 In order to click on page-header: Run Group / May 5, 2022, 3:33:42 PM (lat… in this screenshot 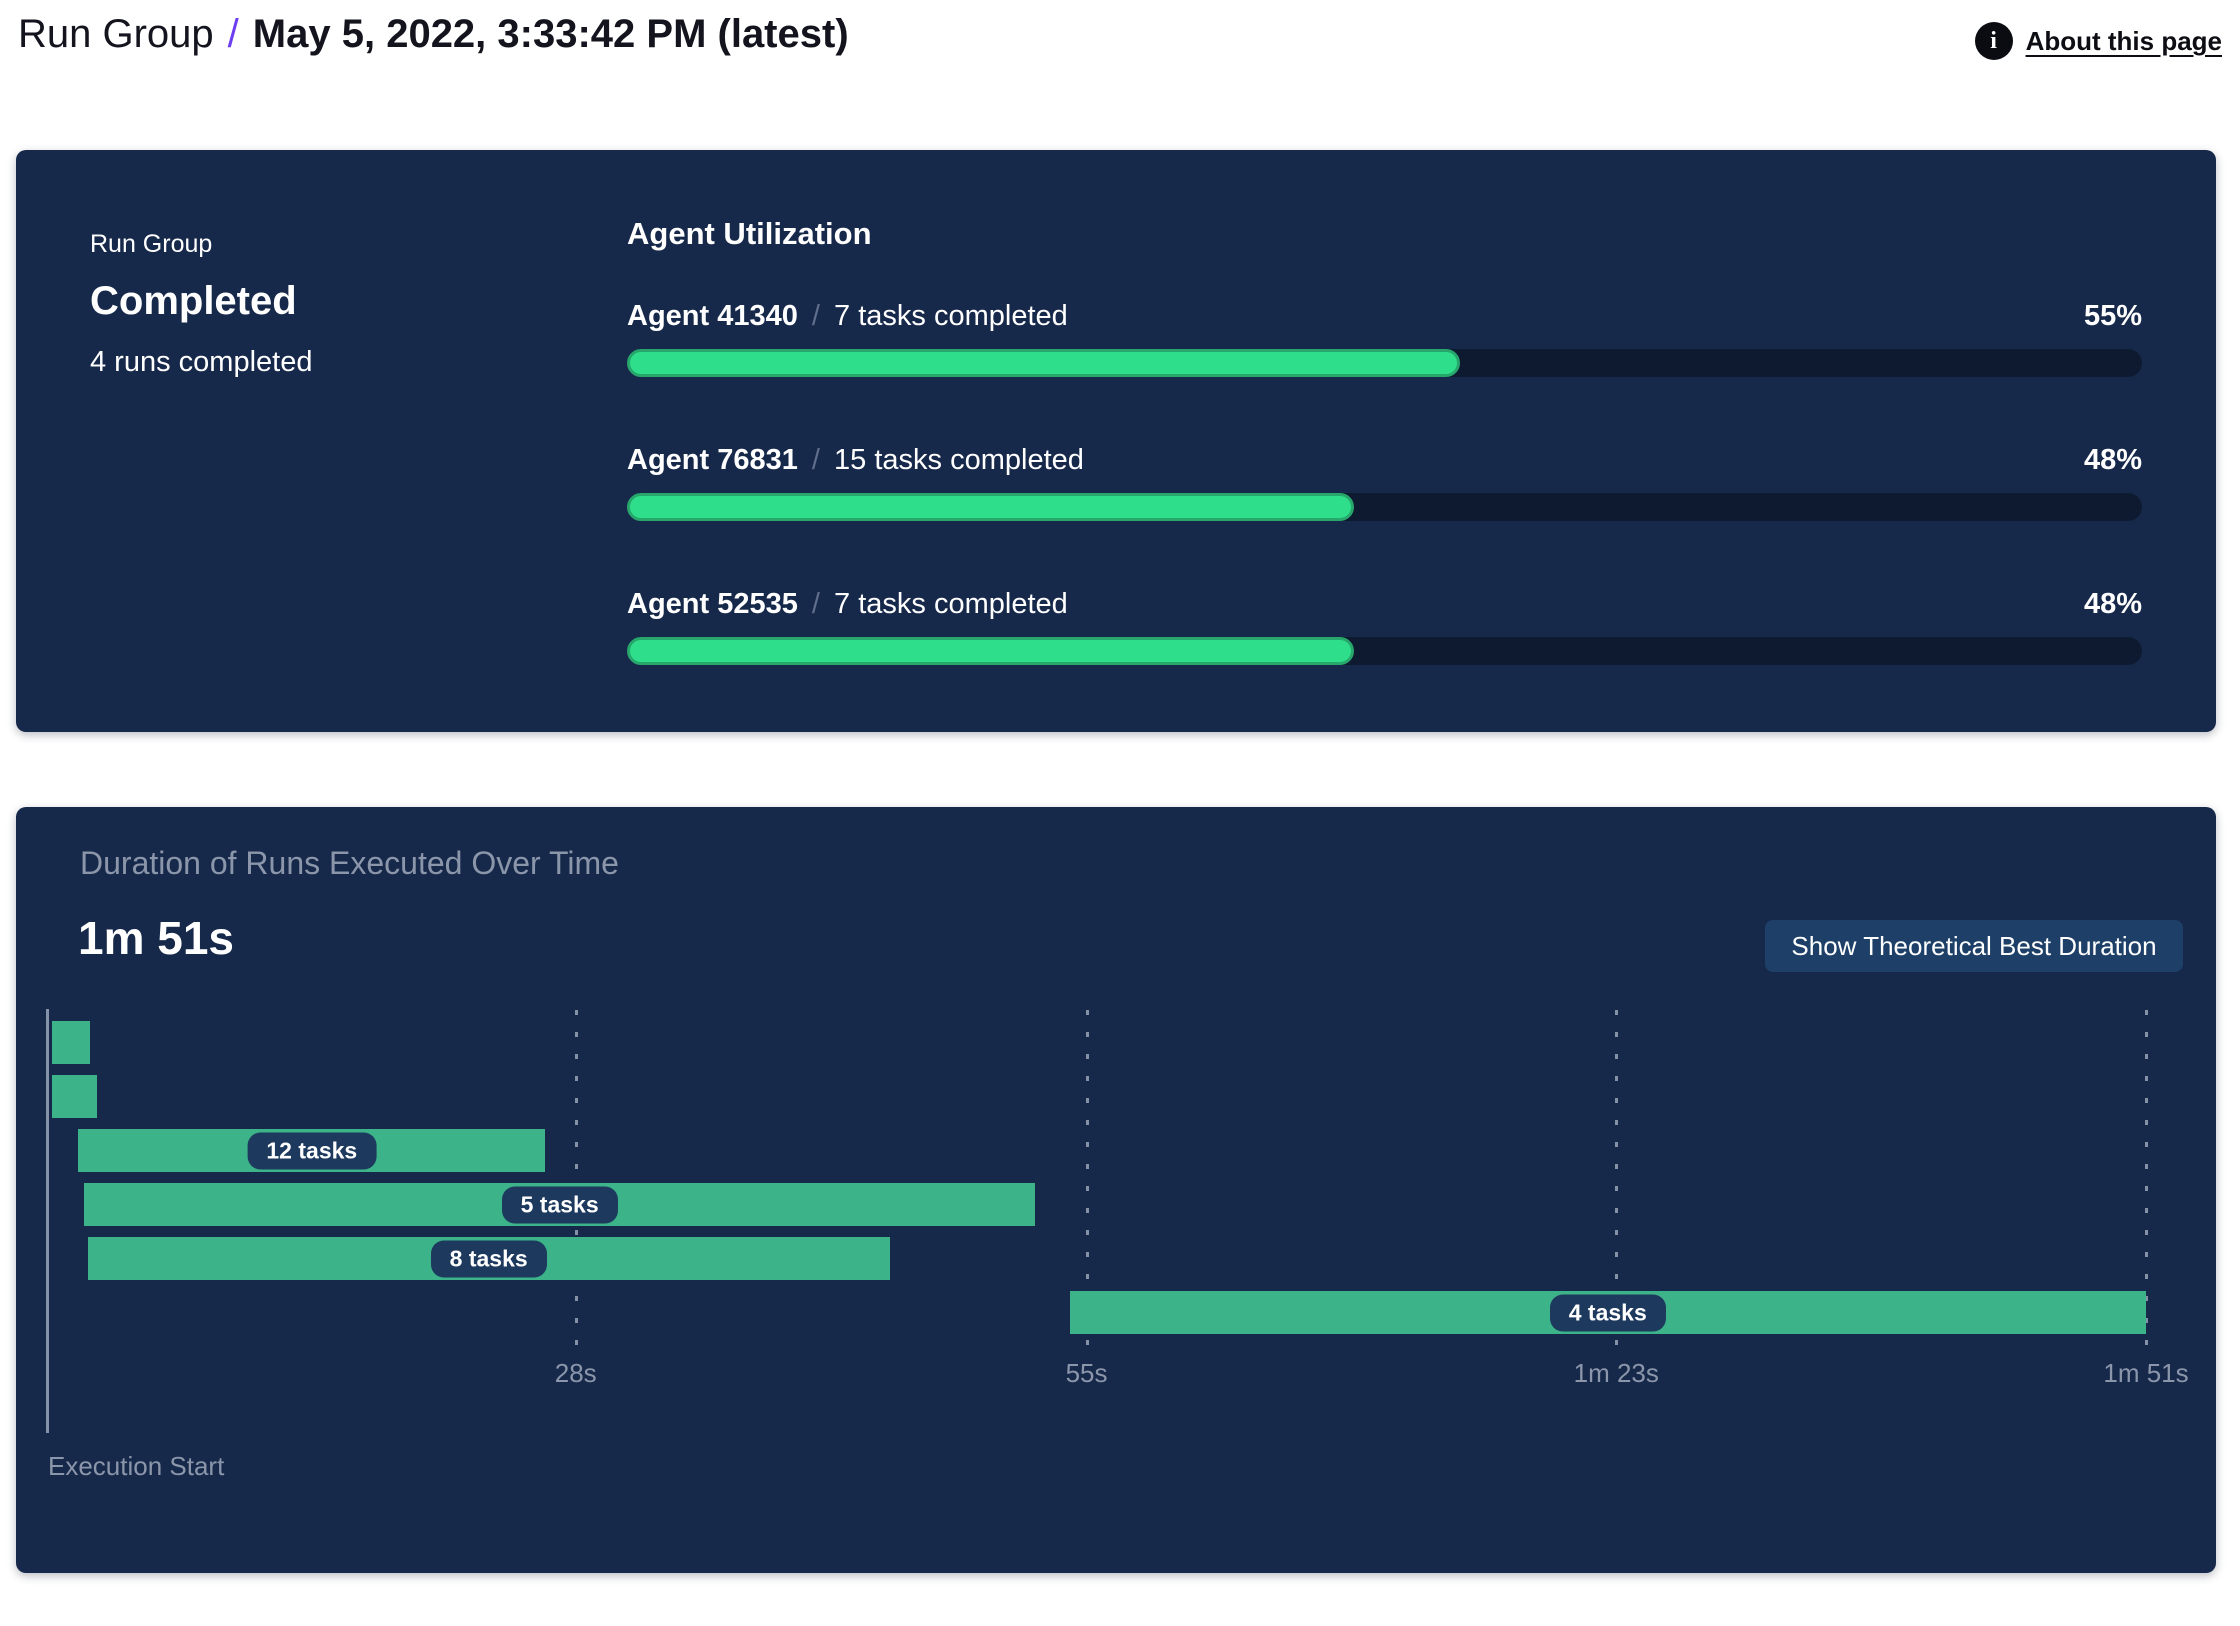, I will do `click(1120, 44)`.